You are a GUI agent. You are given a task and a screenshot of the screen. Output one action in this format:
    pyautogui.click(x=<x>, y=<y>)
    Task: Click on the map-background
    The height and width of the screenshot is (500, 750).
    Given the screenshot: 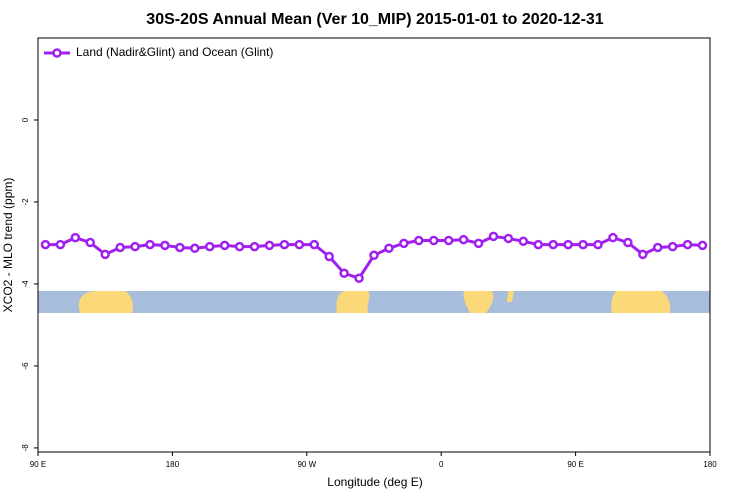 What is the action you would take?
    pyautogui.click(x=374, y=302)
    